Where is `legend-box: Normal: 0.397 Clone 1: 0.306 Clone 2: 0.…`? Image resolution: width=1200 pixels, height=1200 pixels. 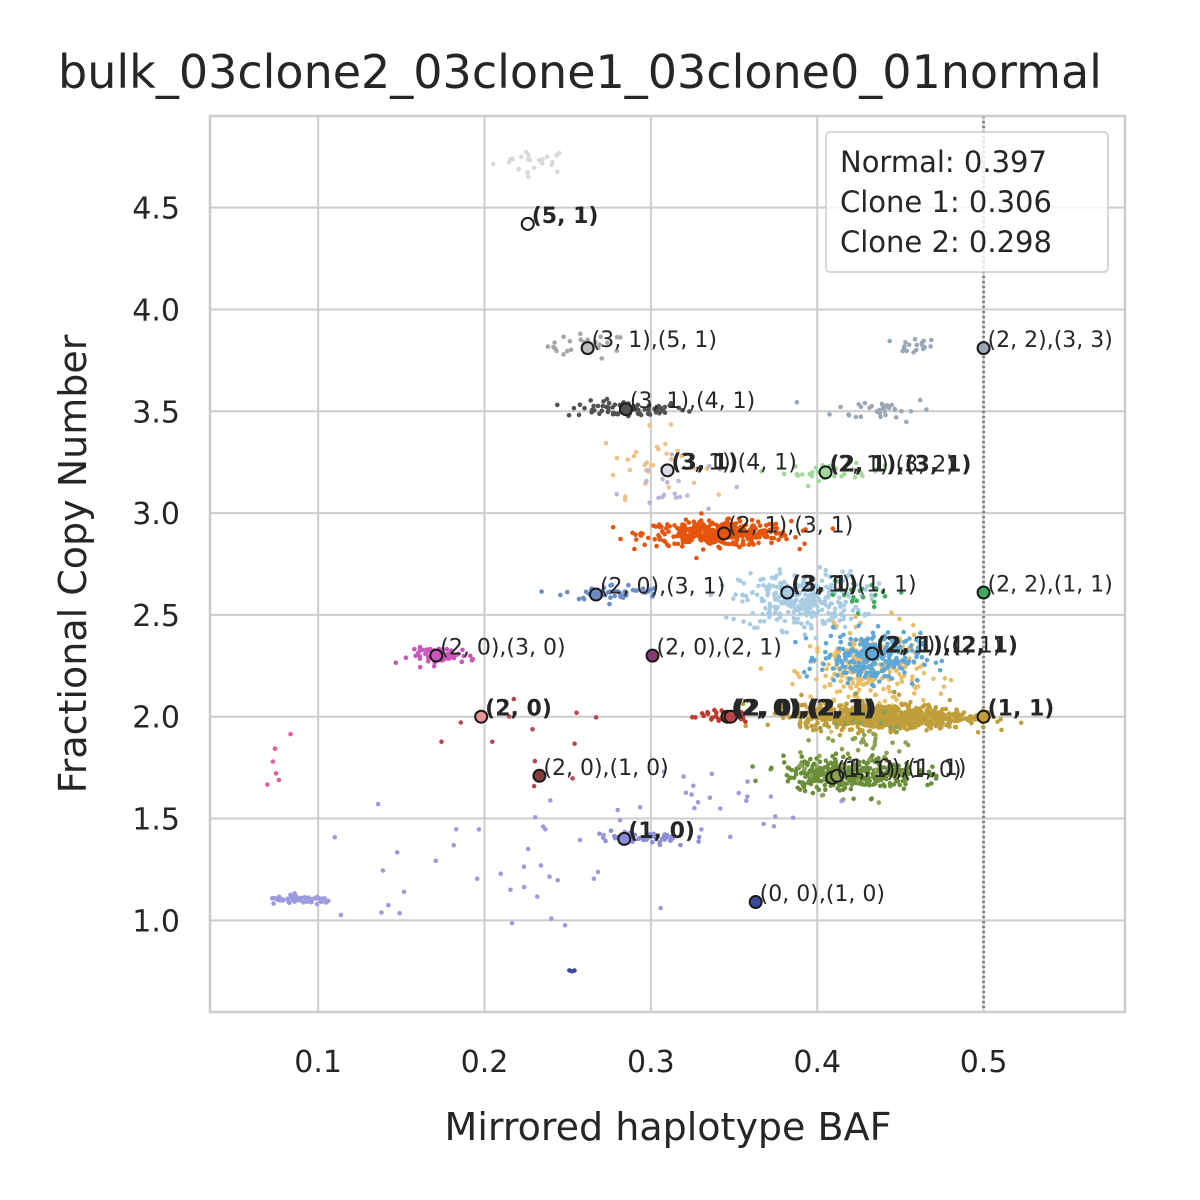
legend-box: Normal: 0.397 Clone 1: 0.306 Clone 2: 0.… is located at coordinates (967, 202).